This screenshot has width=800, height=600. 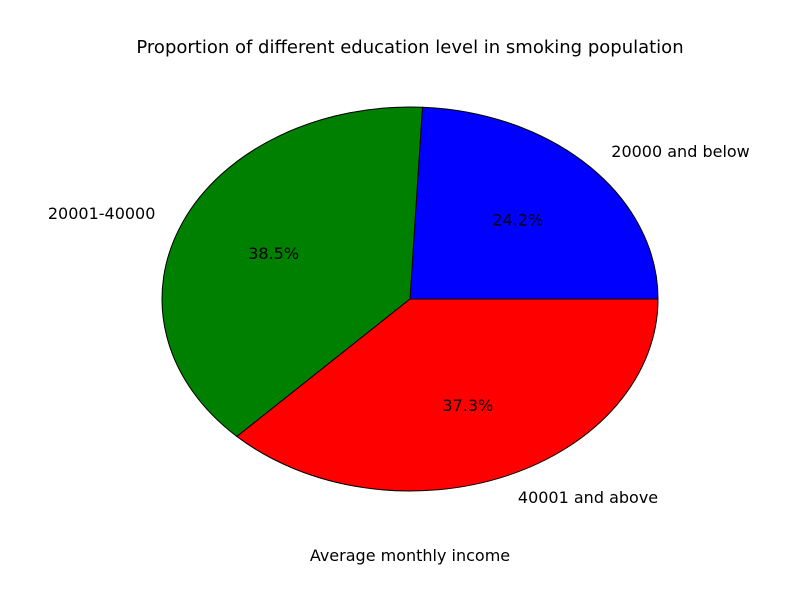 I want to click on slice-20000-and-below, so click(x=534, y=203).